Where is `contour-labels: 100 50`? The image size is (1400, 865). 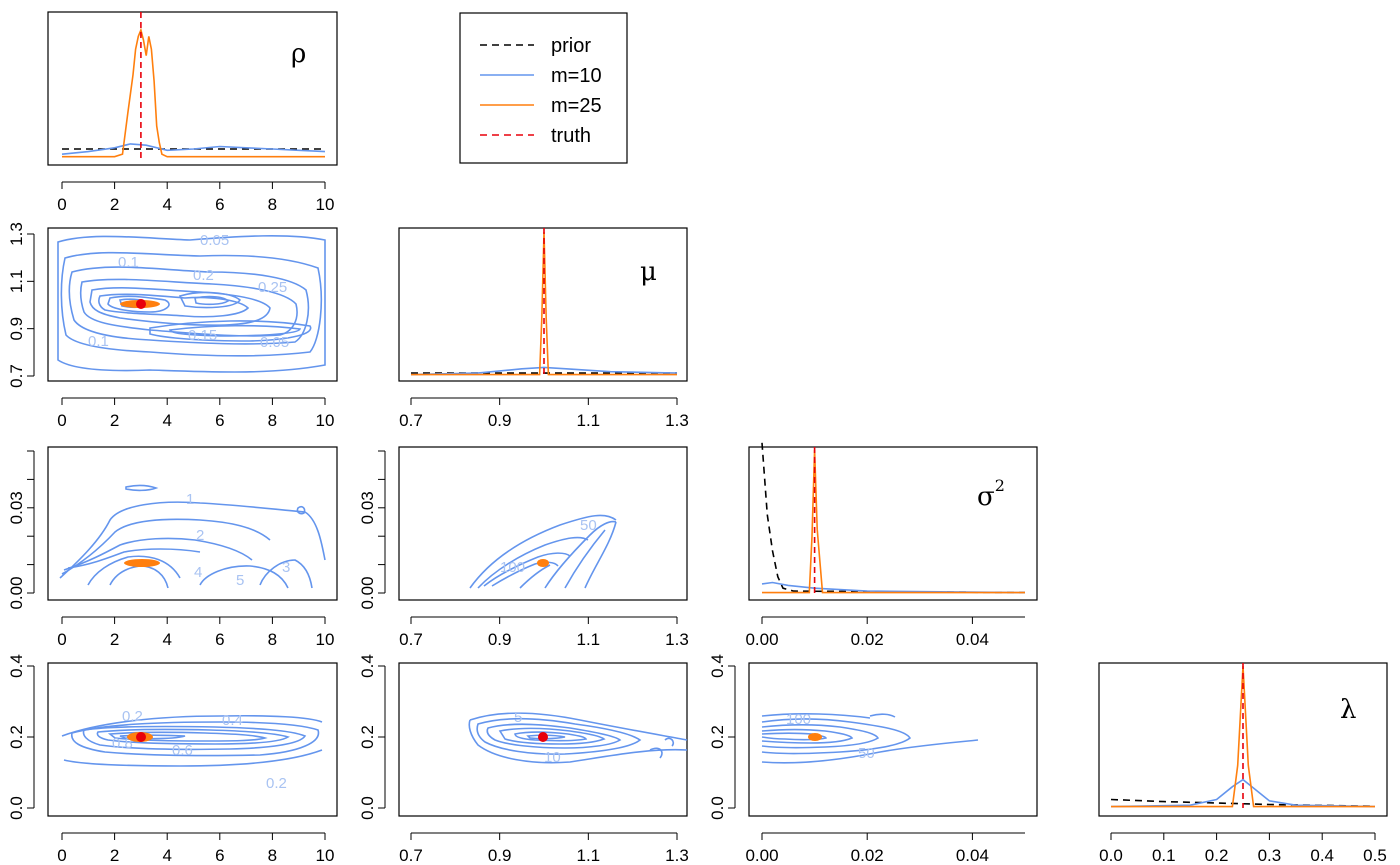
contour-labels: 100 50 is located at coordinates (830, 736).